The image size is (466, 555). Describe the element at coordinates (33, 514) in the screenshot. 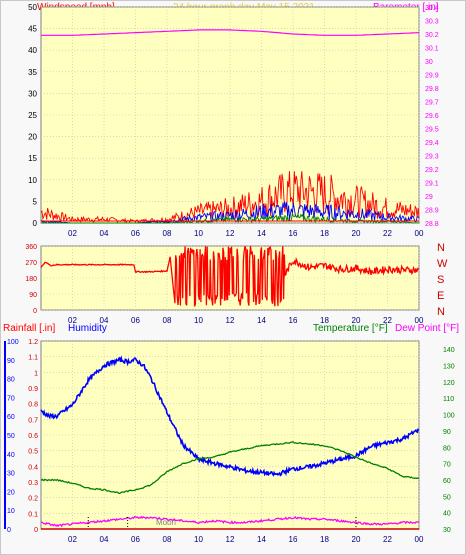

I see `rainfall-tick-label: 0.1` at that location.